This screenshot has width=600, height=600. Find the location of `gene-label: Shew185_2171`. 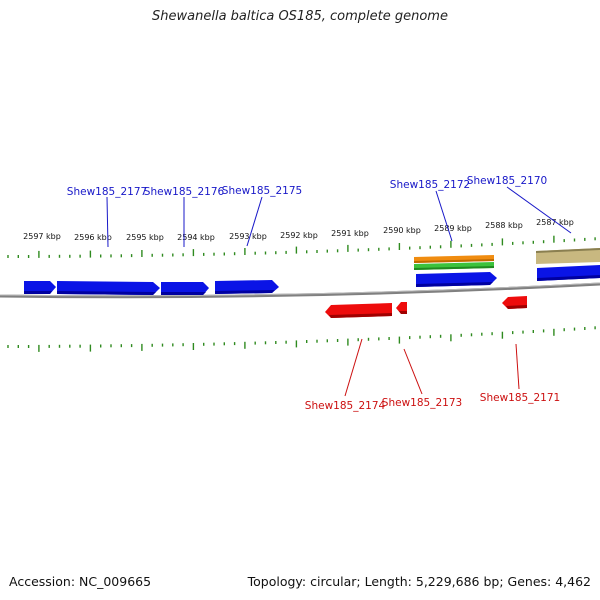

gene-label: Shew185_2171 is located at coordinates (520, 398).